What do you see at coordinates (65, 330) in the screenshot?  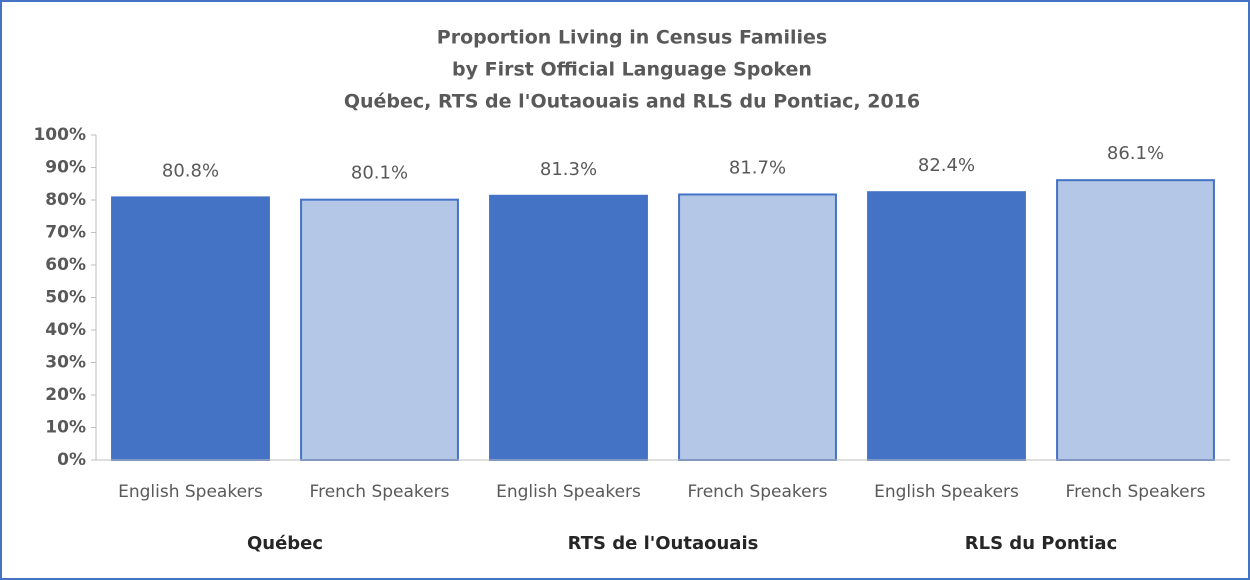 I see `y-tick-label: 40%` at bounding box center [65, 330].